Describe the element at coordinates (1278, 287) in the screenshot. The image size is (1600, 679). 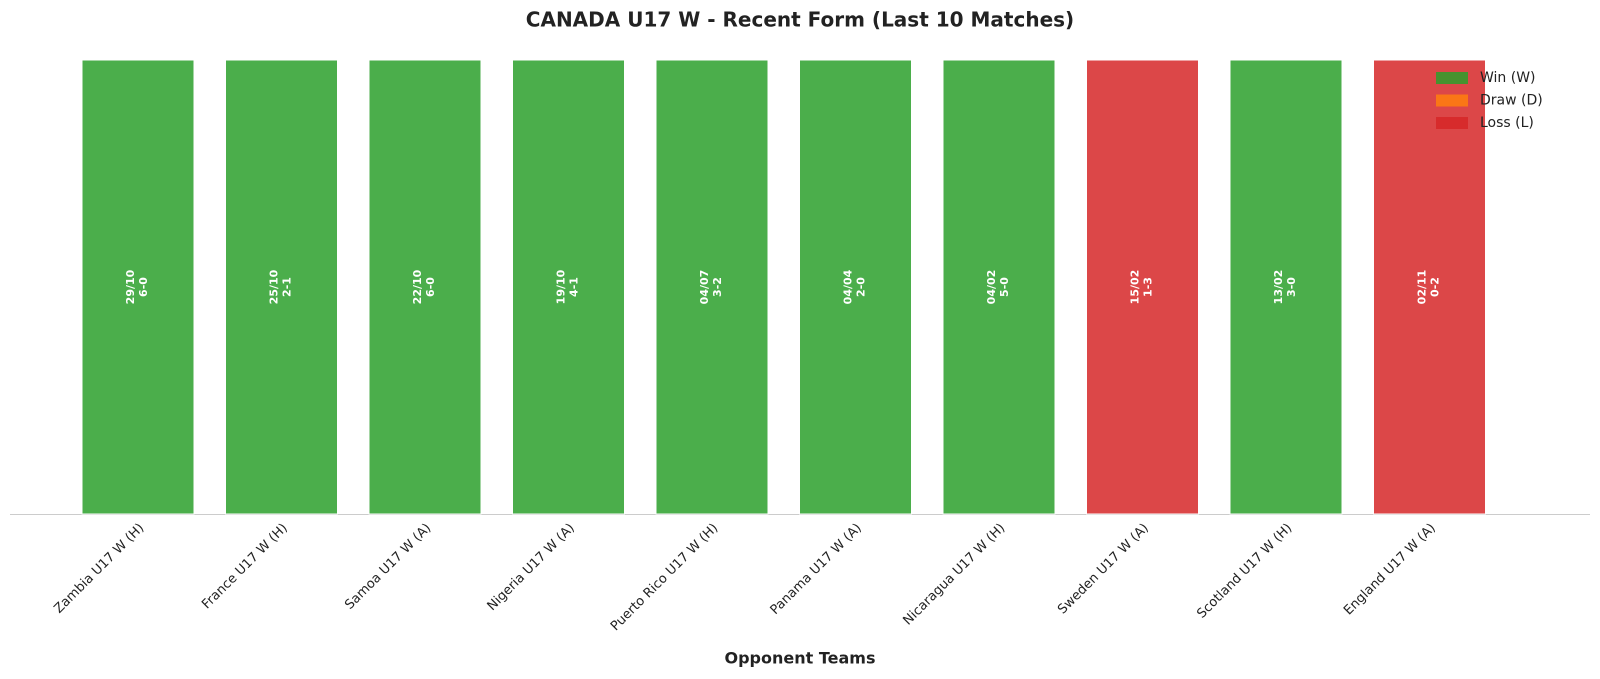
I see `bar-date-label: 13/02` at that location.